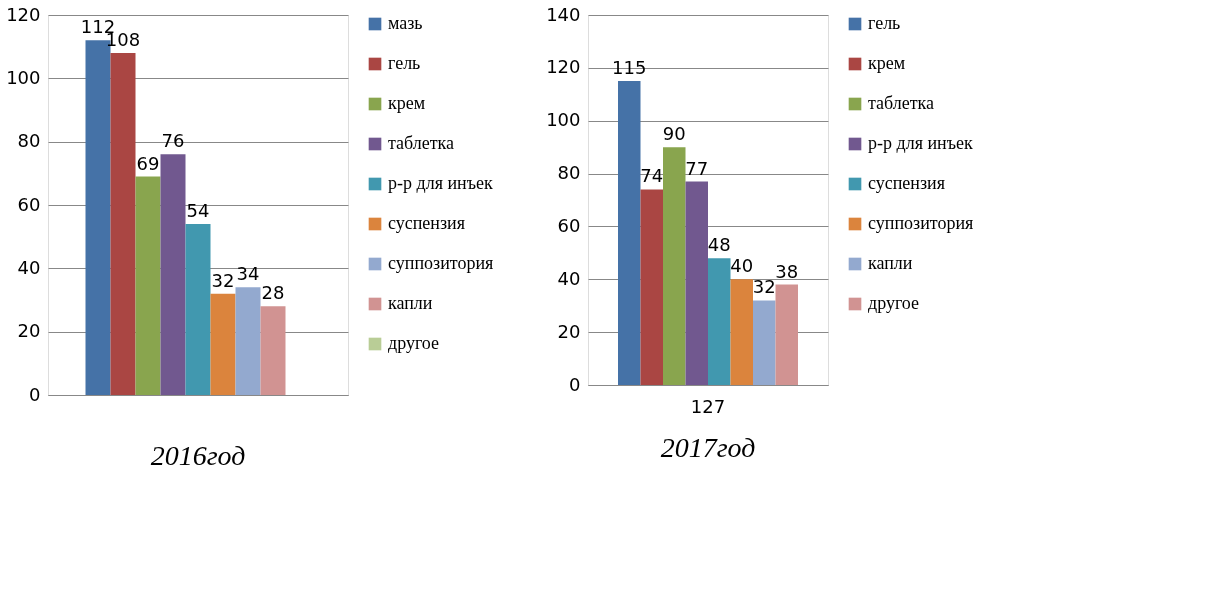 This screenshot has width=1208, height=604. I want to click on data-label: 34, so click(248, 274).